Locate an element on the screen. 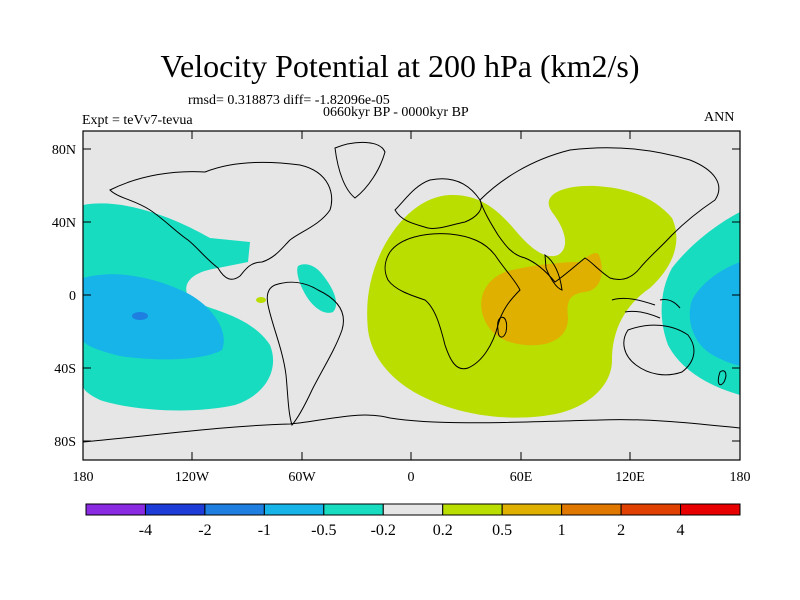 The height and width of the screenshot is (600, 800). lon-label-180e: 180 is located at coordinates (740, 477).